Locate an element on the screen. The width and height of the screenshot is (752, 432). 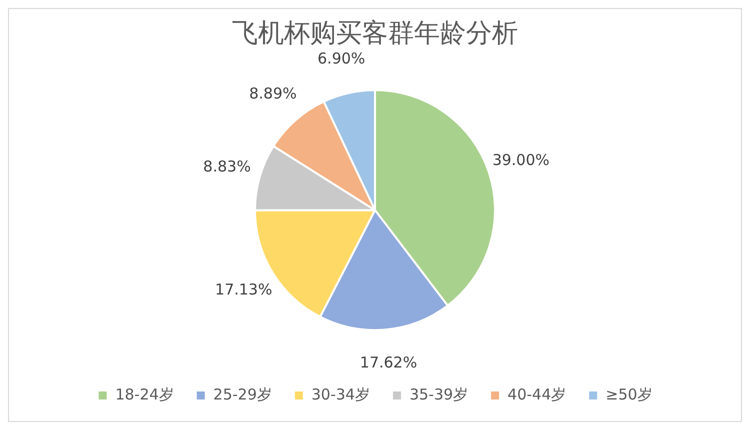
data-label: 6.90% is located at coordinates (342, 59).